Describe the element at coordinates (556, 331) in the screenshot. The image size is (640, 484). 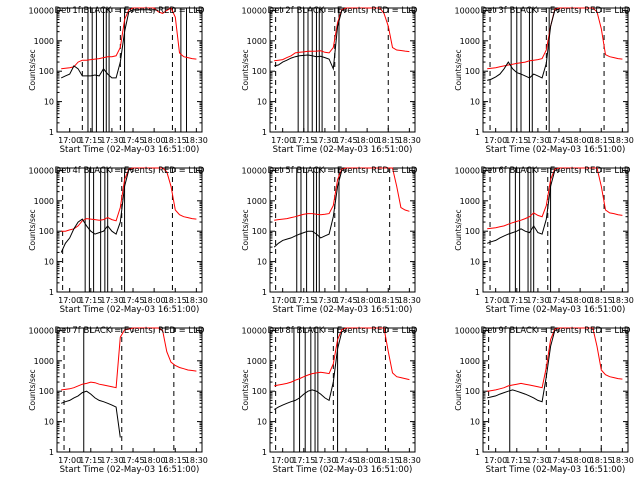
I see `panel-title: Det 9f BLACK = Events, RED = LLD` at that location.